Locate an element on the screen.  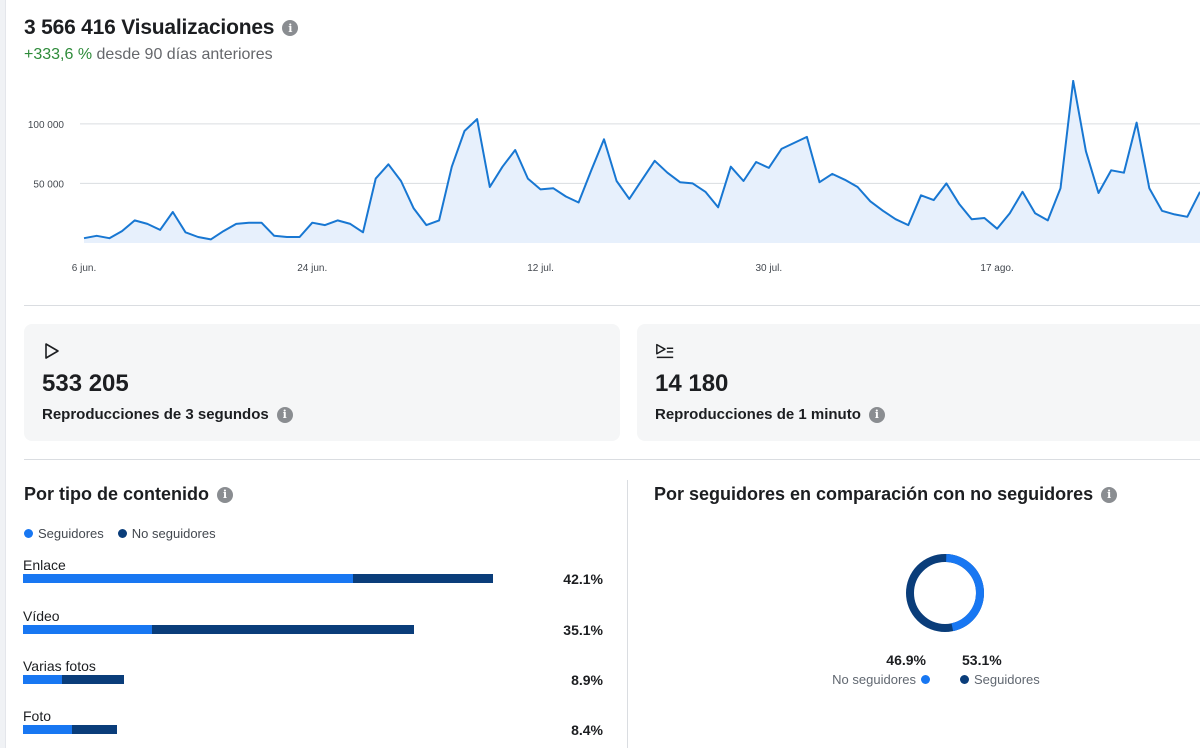
x-tick-label: 12 jul. is located at coordinates (540, 268).